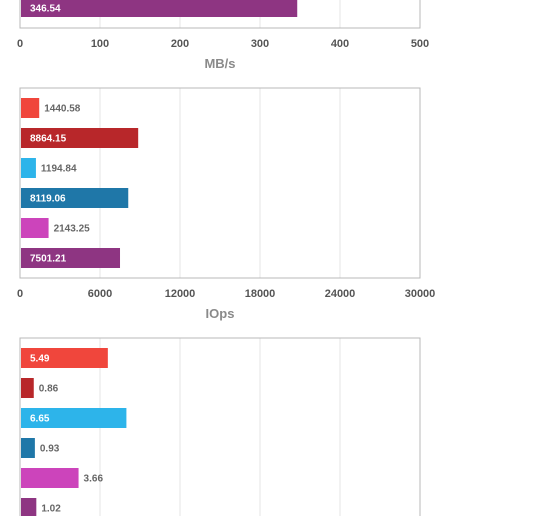 Image resolution: width=560 pixels, height=516 pixels. Describe the element at coordinates (180, 44) in the screenshot. I see `x-tick-label: 200` at that location.